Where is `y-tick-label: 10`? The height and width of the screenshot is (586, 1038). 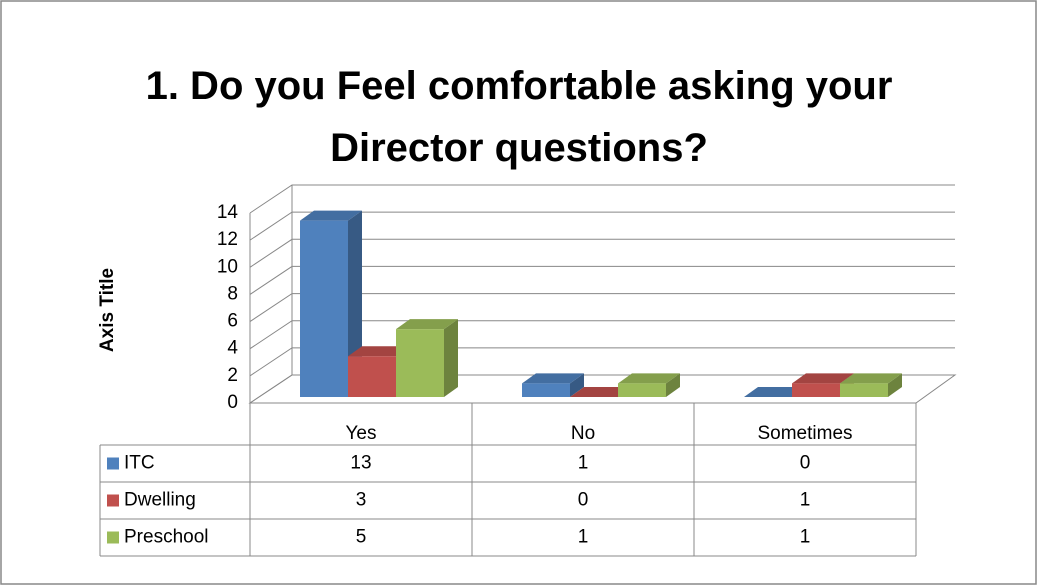 y-tick-label: 10 is located at coordinates (227, 266).